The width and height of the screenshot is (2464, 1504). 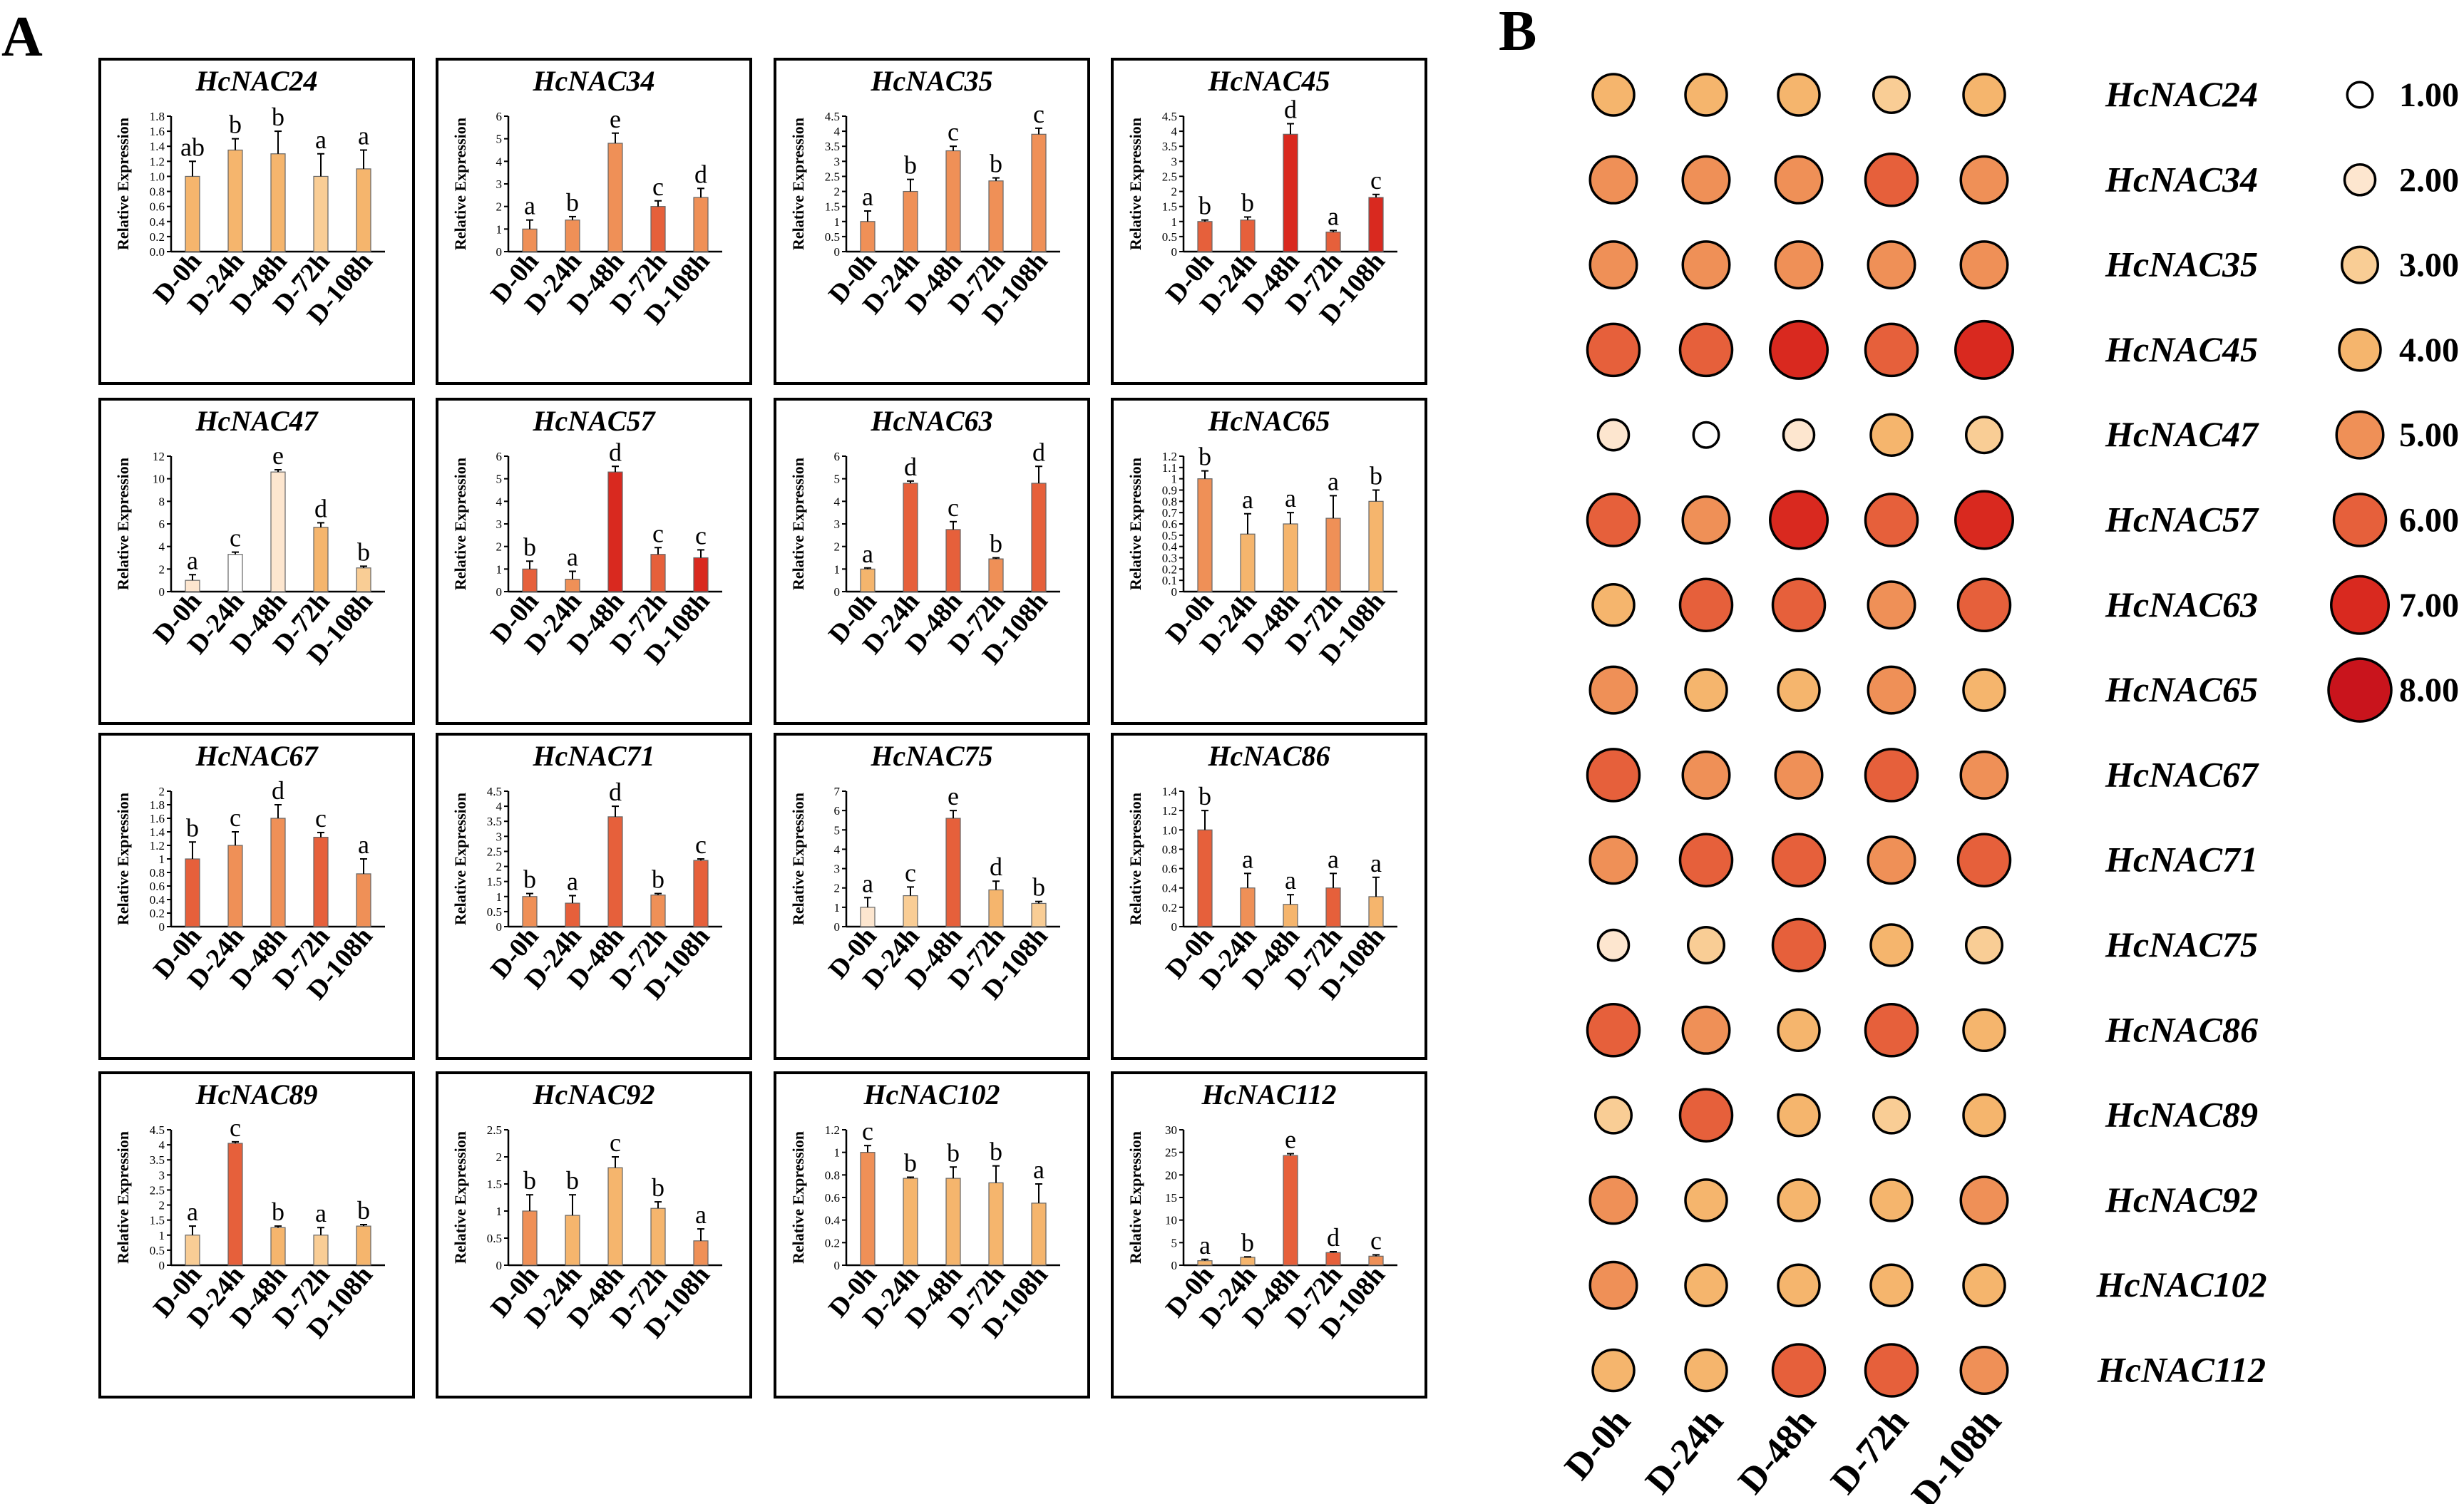 What do you see at coordinates (1869, 1452) in the screenshot?
I see `column-label: D-72h` at bounding box center [1869, 1452].